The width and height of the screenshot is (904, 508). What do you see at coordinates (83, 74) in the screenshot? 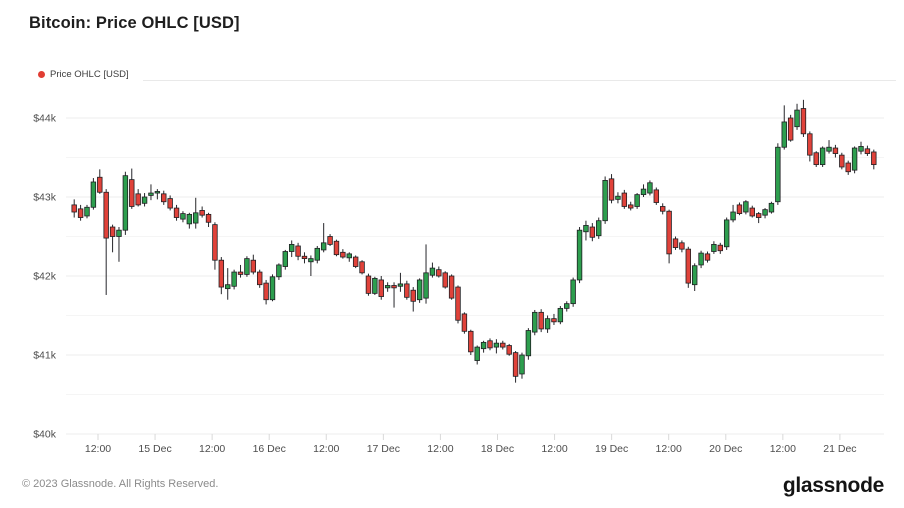
I see `legend-item-price-ohlc: Price OHLC [USD]` at bounding box center [83, 74].